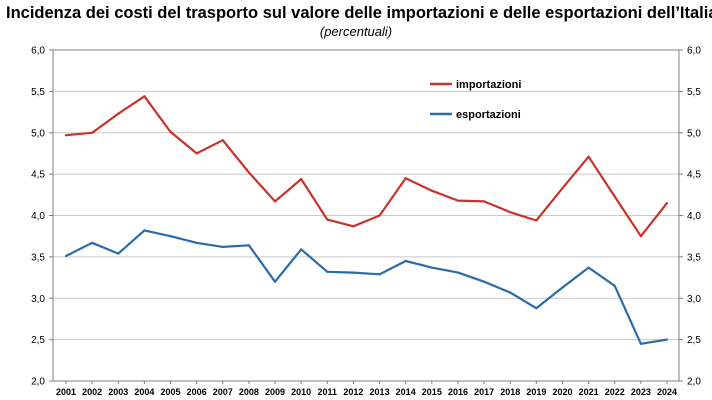 This screenshot has height=400, width=712. What do you see at coordinates (38, 299) in the screenshot?
I see `y-tick-label: 3,0` at bounding box center [38, 299].